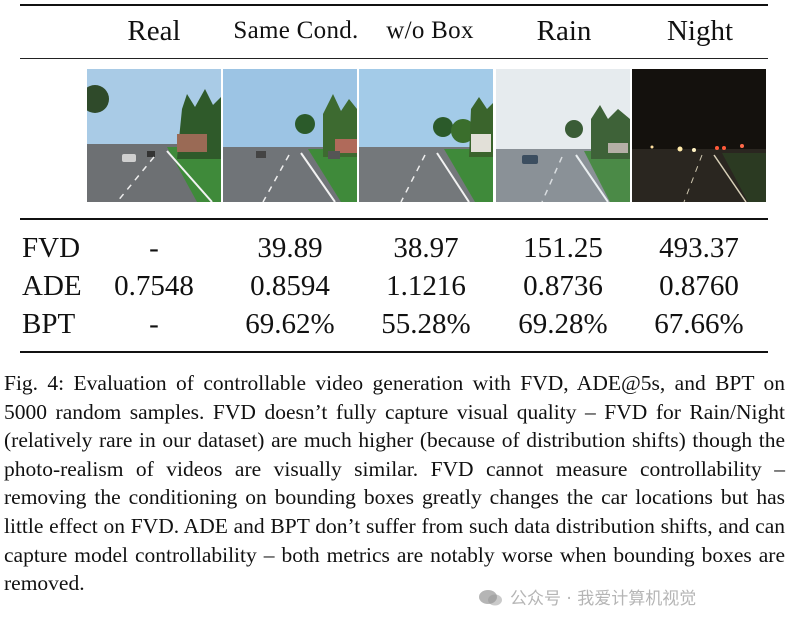  What do you see at coordinates (563, 135) in the screenshot?
I see `rain-frame-image` at bounding box center [563, 135].